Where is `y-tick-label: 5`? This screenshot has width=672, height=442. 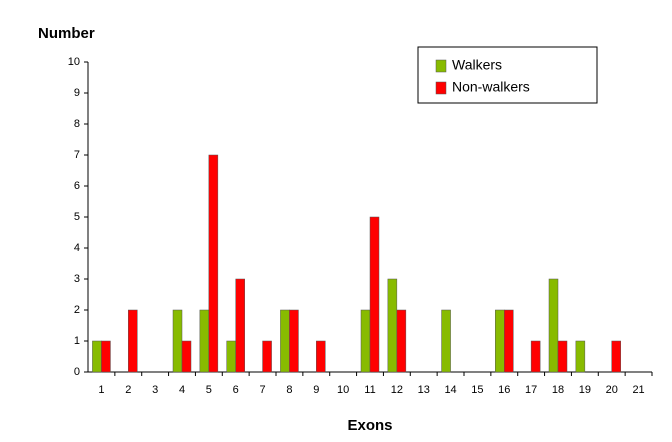 y-tick-label: 5 is located at coordinates (77, 217).